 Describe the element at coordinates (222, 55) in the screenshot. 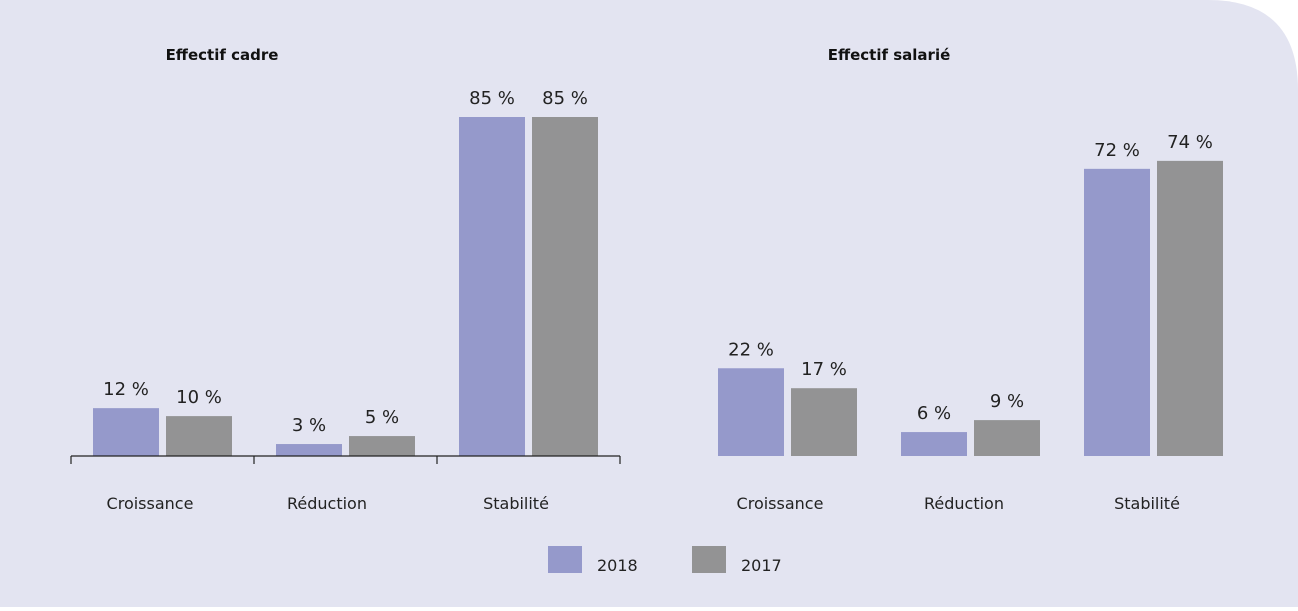

I see `chart-title: Effectif cadre` at that location.